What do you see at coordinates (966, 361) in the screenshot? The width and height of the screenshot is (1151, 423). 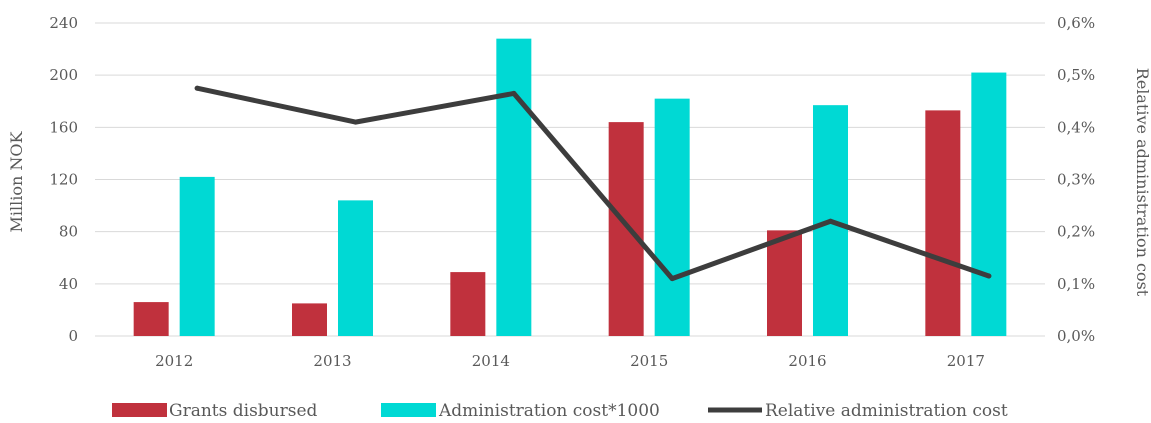 I see `x-tick-label: 2017` at bounding box center [966, 361].